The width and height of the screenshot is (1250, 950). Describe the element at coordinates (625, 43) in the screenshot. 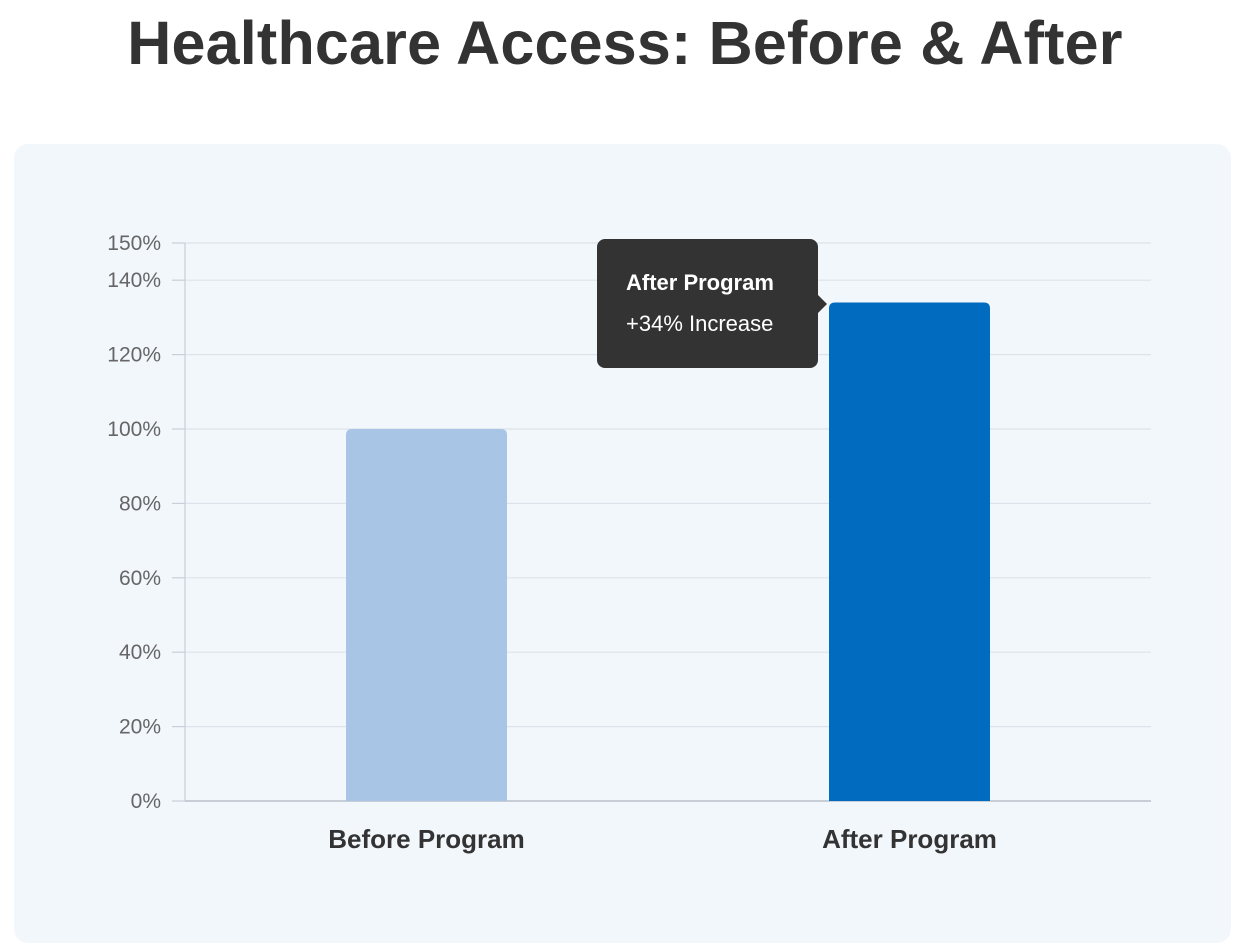

I see `page-title: Healthcare Access: Before & After` at that location.